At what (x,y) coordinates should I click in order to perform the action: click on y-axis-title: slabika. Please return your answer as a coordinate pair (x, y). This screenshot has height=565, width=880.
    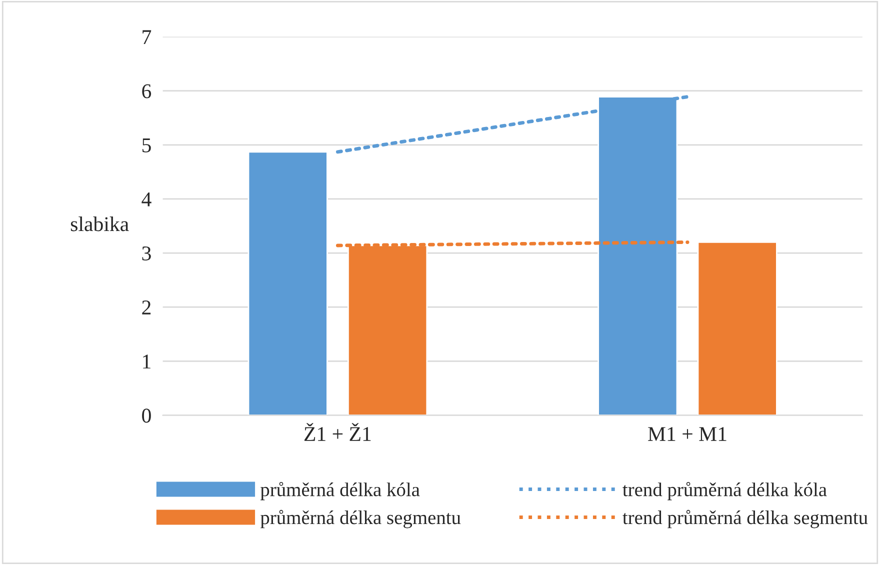
    Looking at the image, I should click on (99, 224).